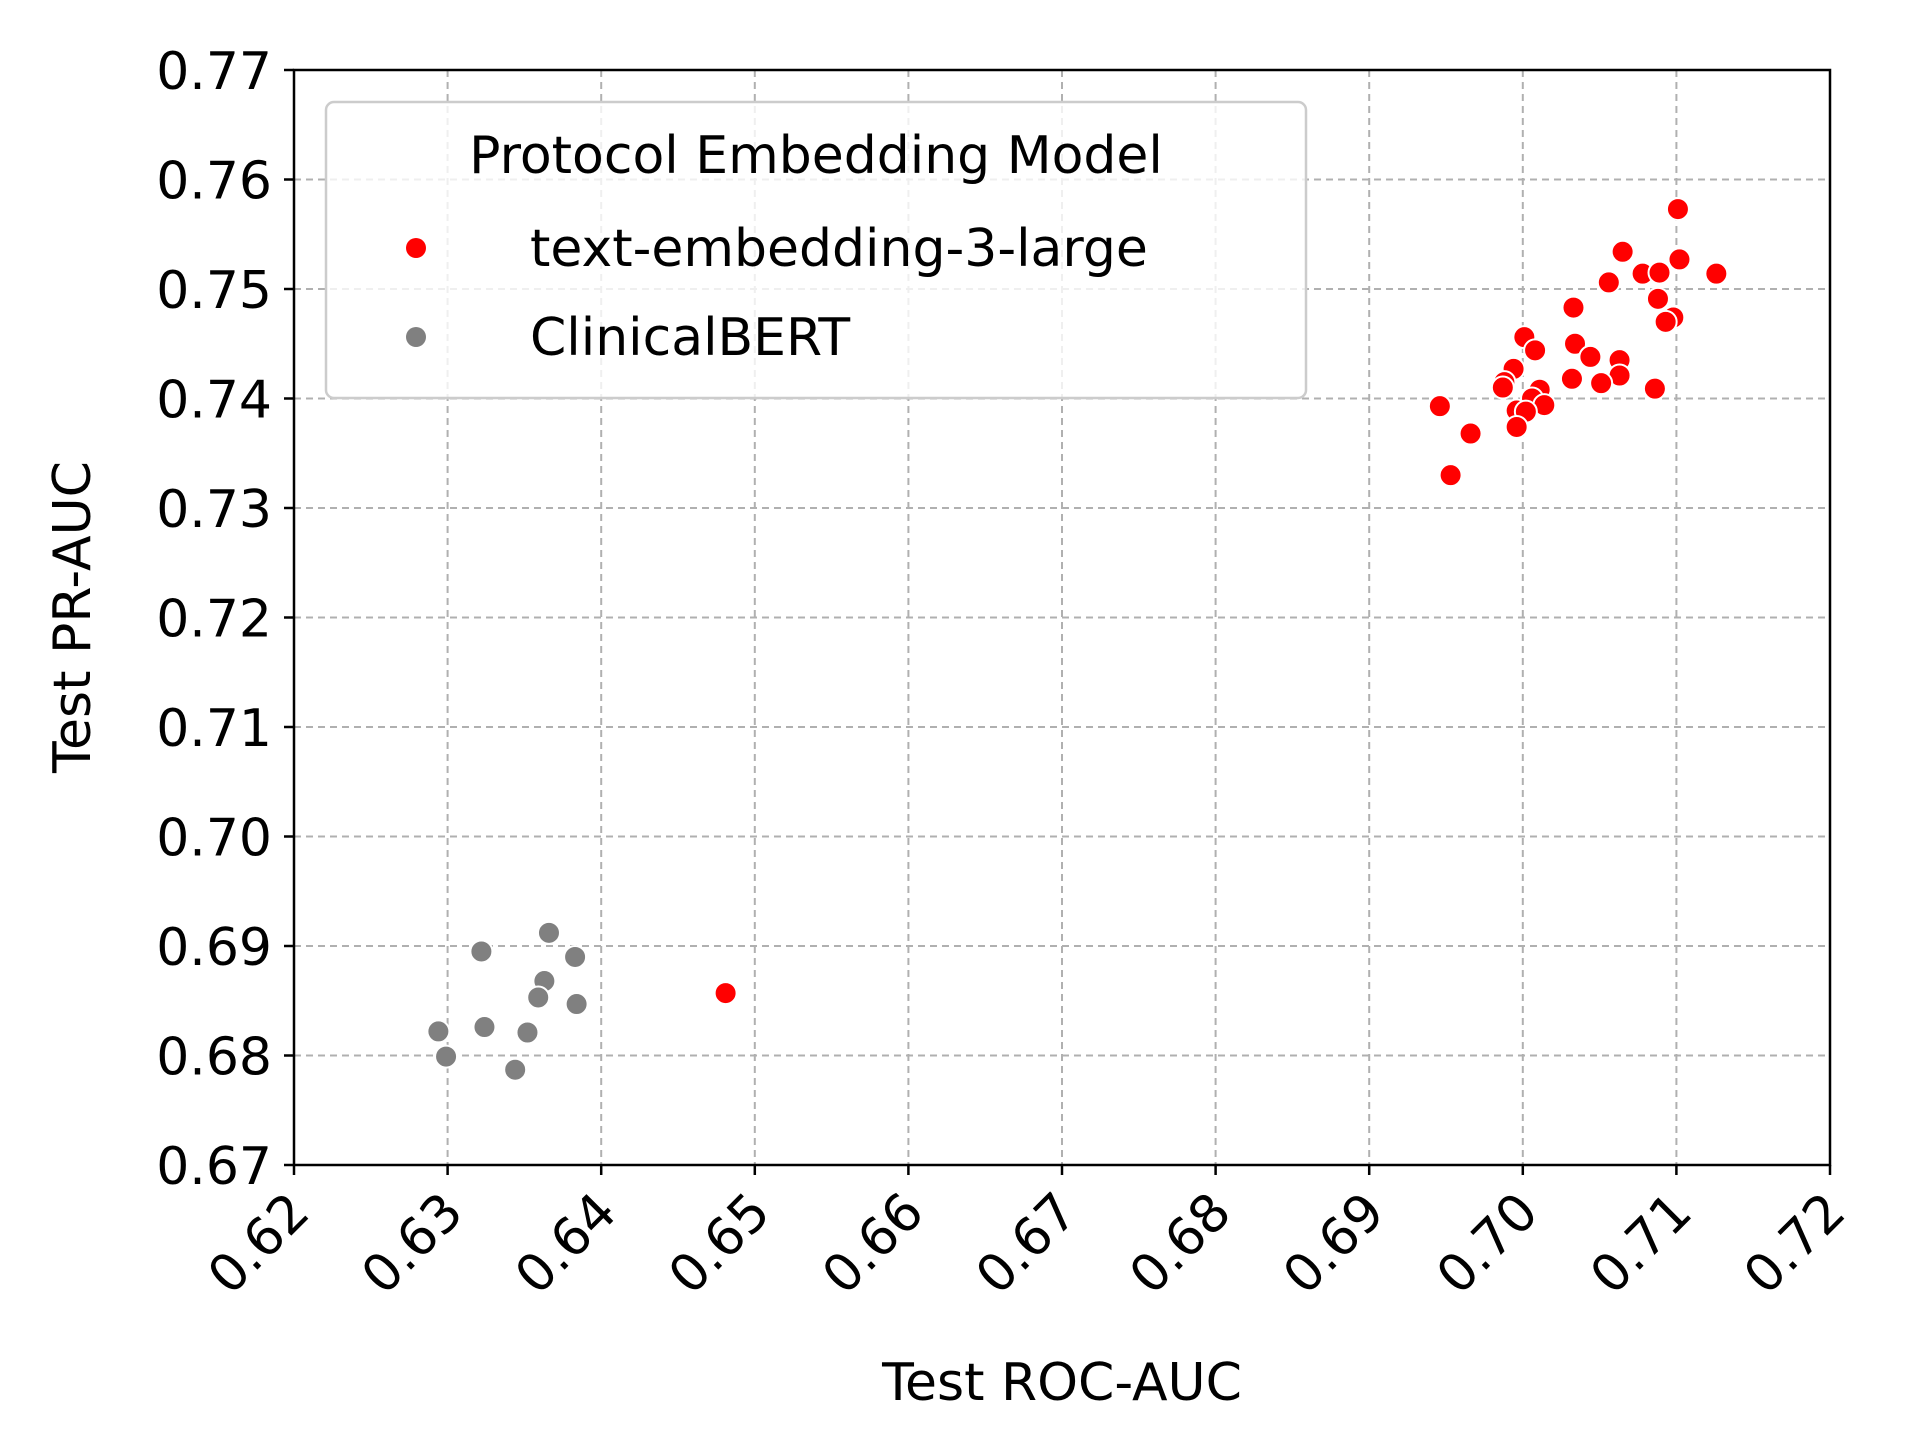  What do you see at coordinates (507, 1001) in the screenshot?
I see `series-clinicalbert` at bounding box center [507, 1001].